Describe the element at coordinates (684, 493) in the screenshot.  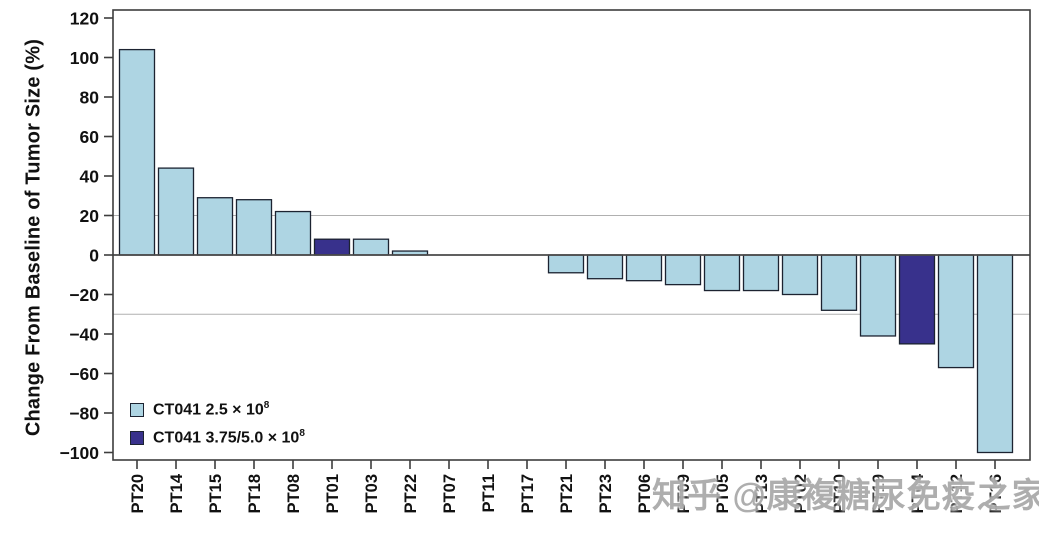
I see `x-tick-label-PT09: PT09` at that location.